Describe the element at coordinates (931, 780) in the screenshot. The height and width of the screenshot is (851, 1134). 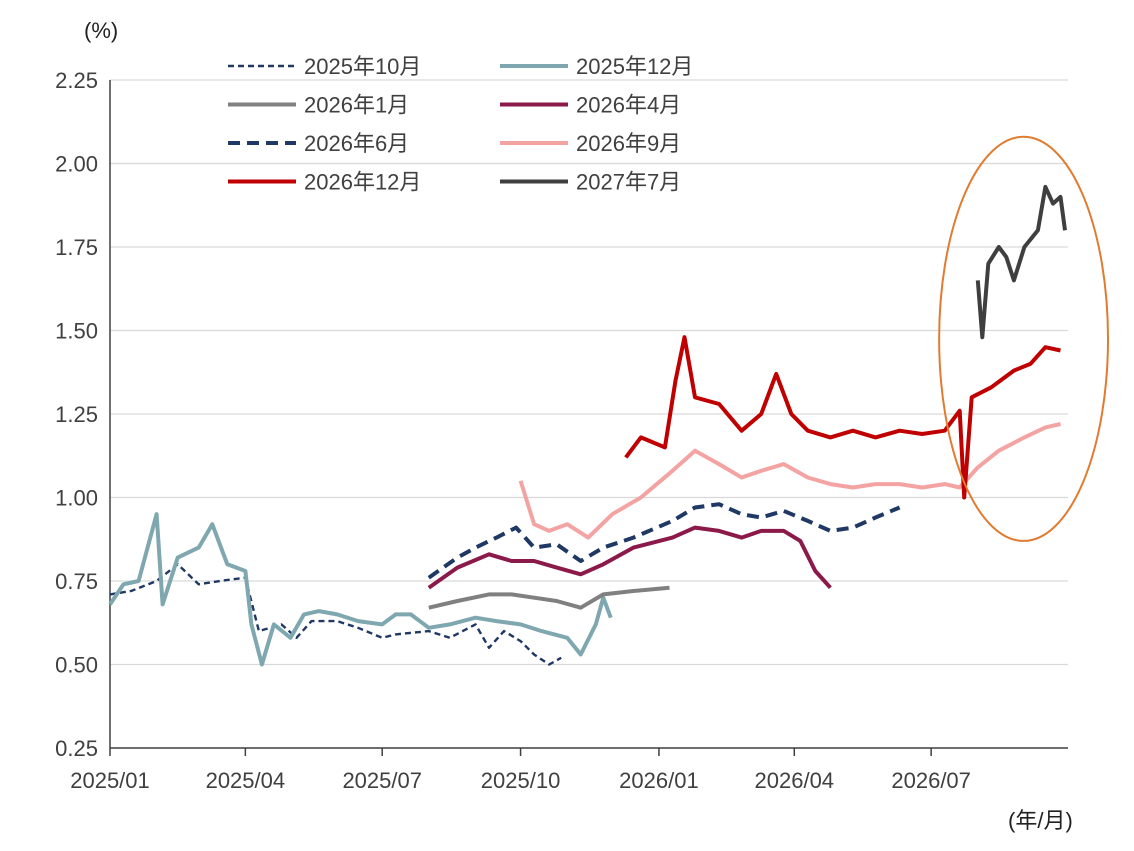
I see `x-tick-label: 2026/07` at that location.